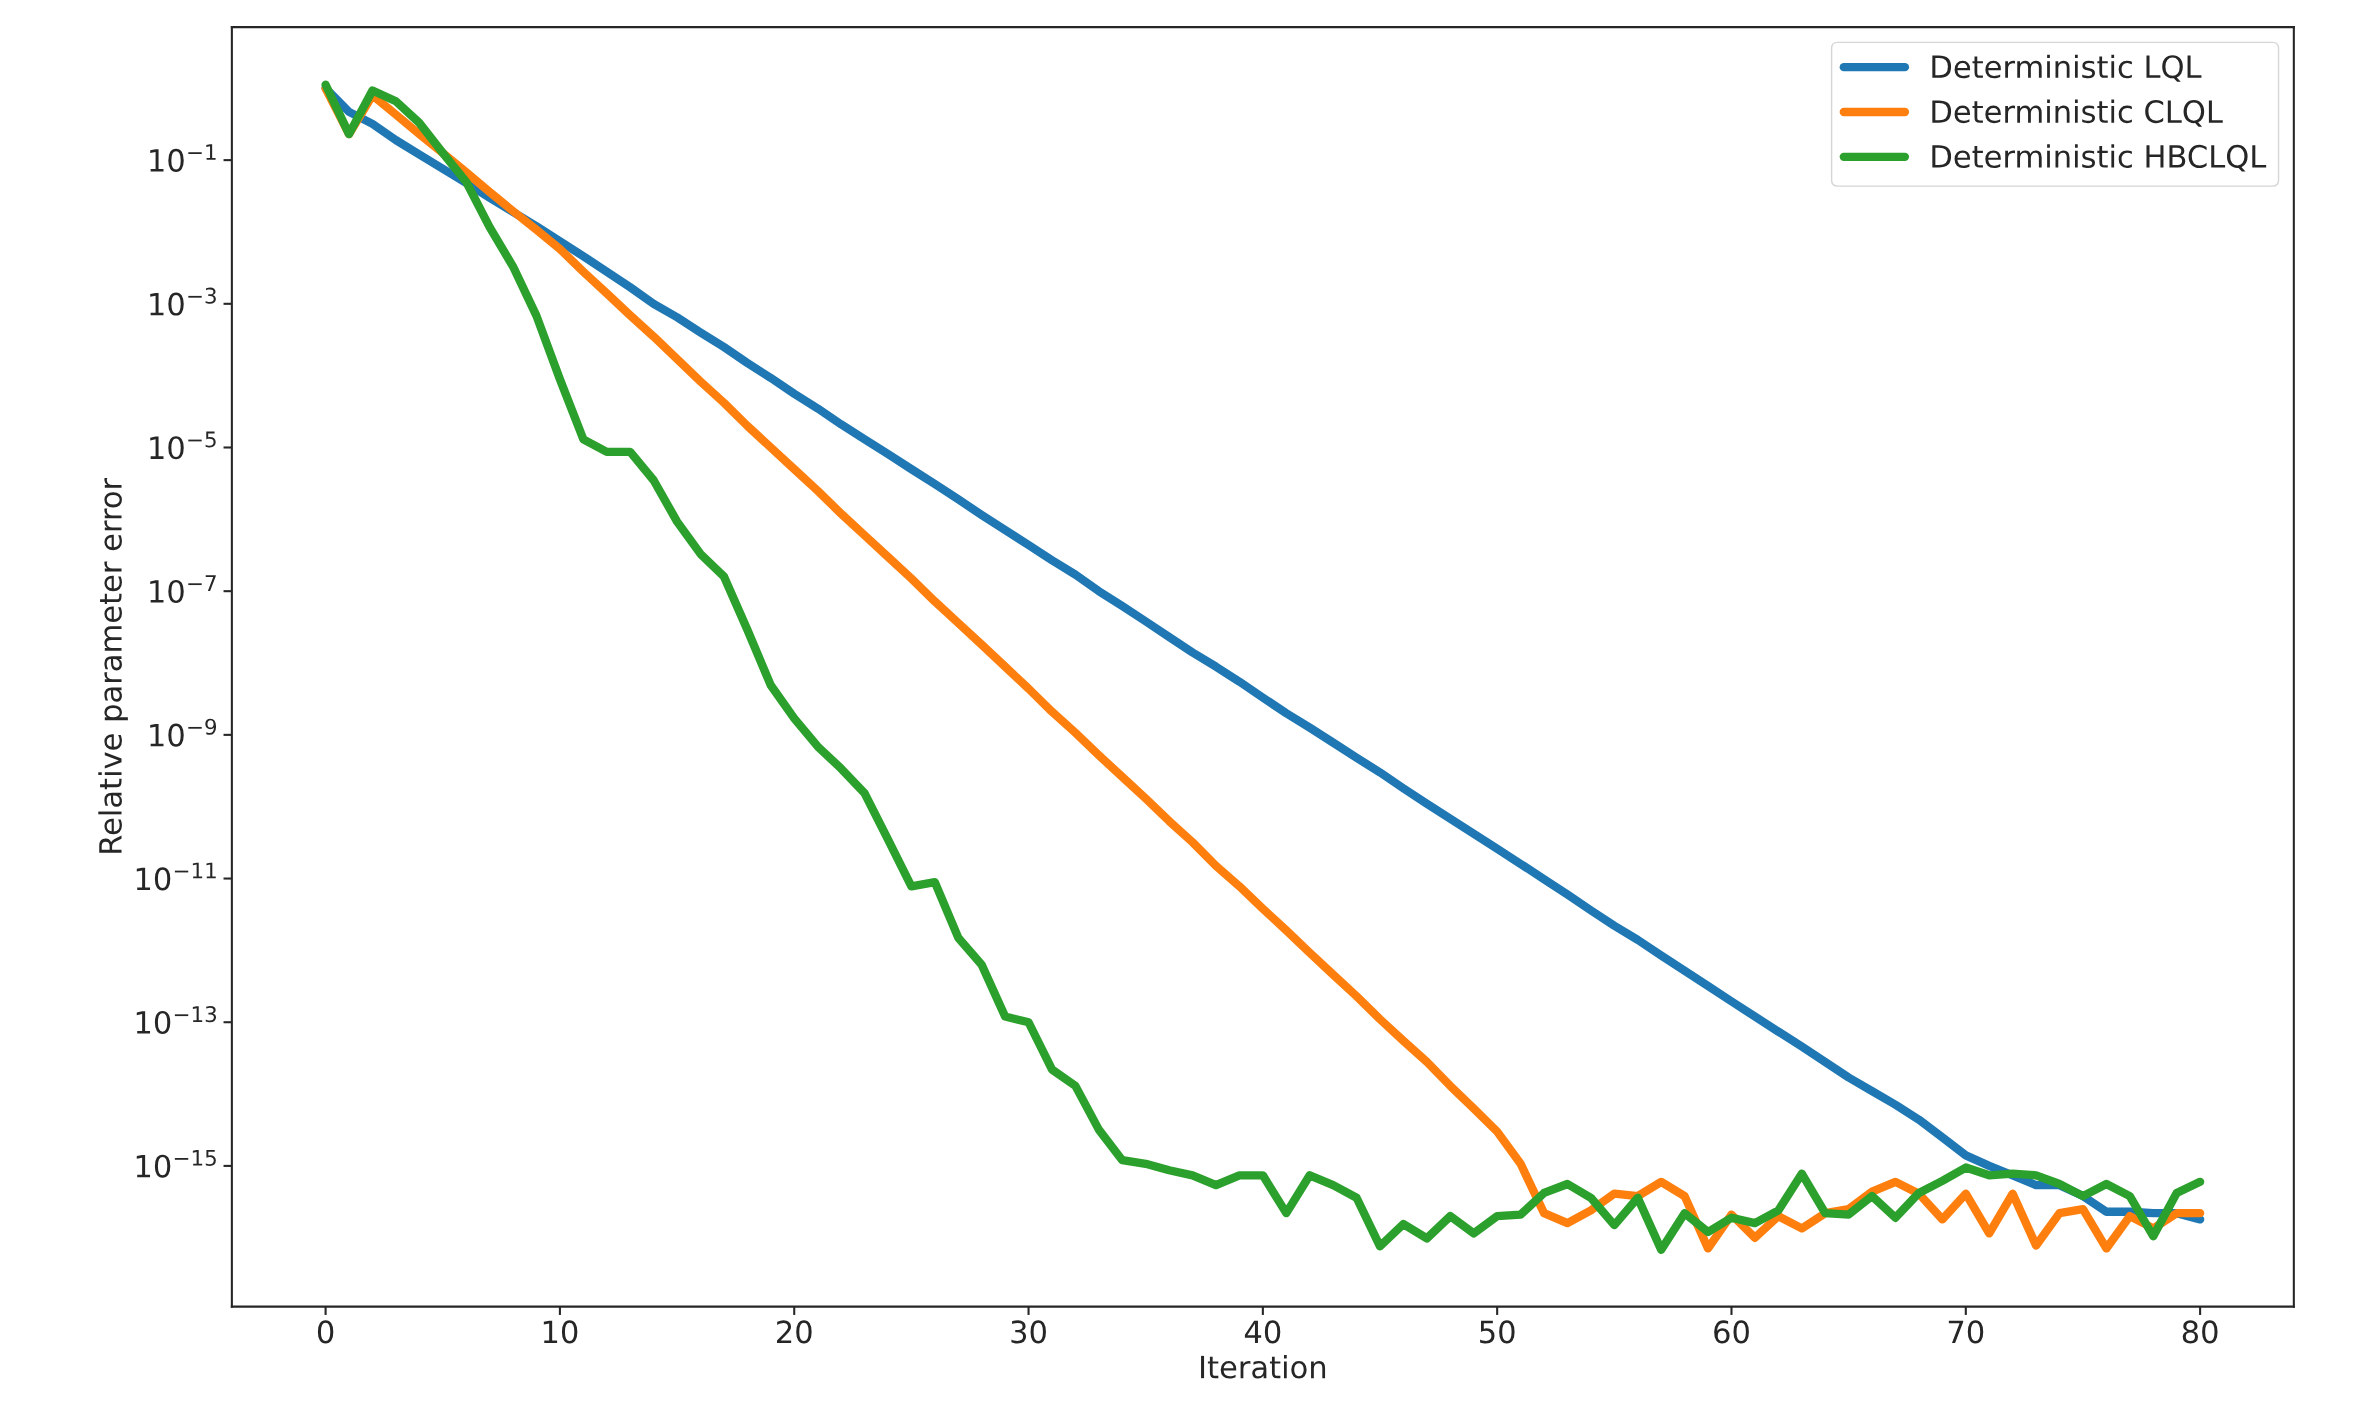 The height and width of the screenshot is (1428, 2366). Describe the element at coordinates (1262, 1332) in the screenshot. I see `x-tick-label: 40` at that location.